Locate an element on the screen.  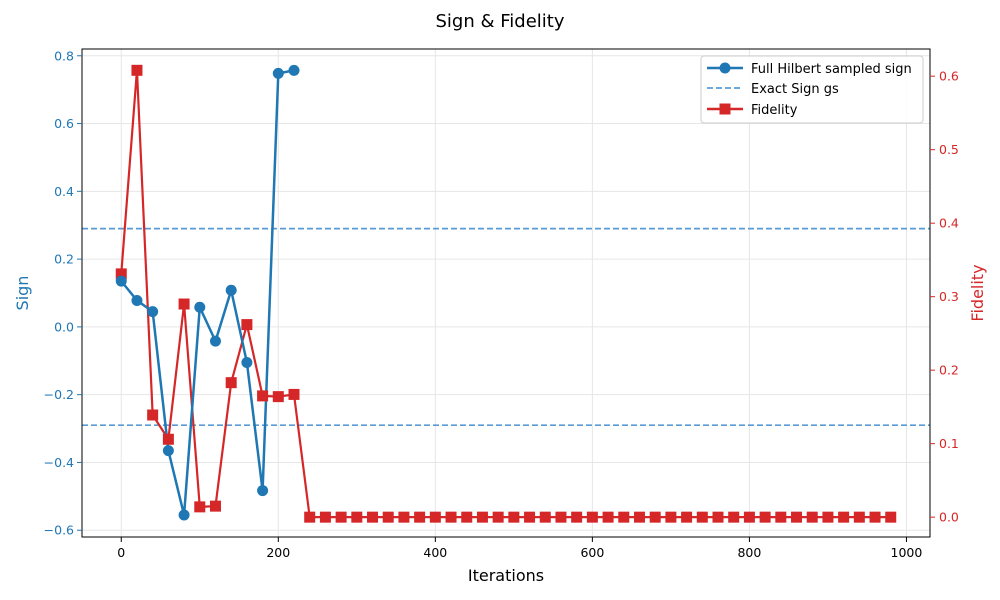
left-tick-label: −0.6 is located at coordinates (59, 530).